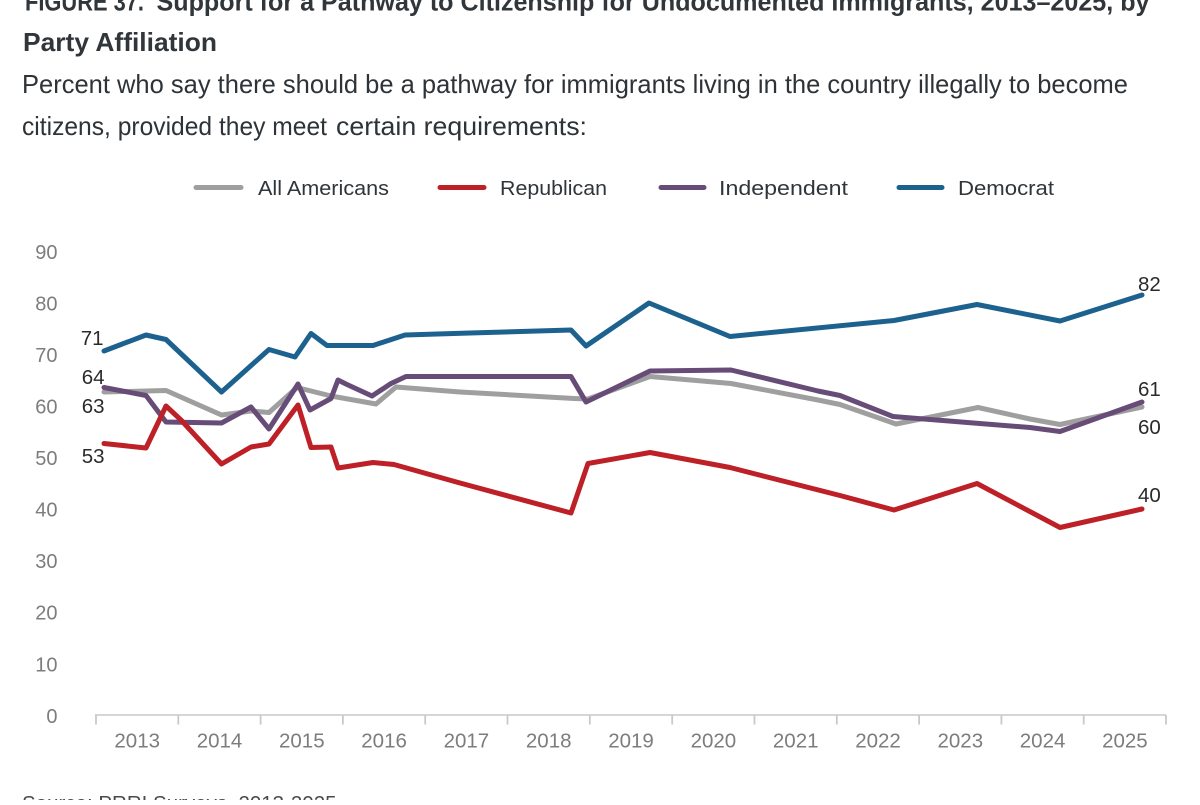  I want to click on svg-text: certain requirements:, so click(461, 126).